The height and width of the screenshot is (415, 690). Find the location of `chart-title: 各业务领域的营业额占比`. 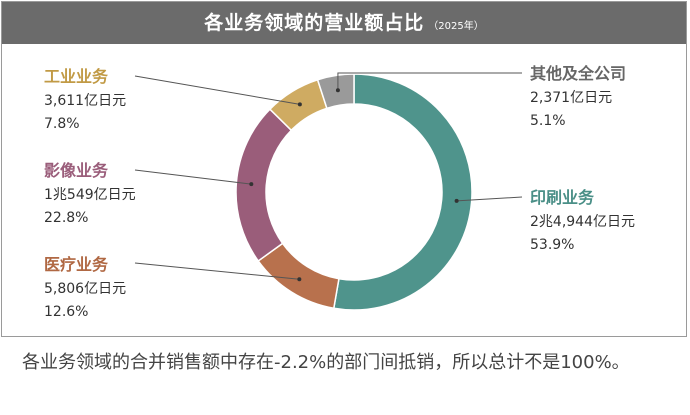

chart-title: 各业务领域的营业额占比 is located at coordinates (314, 23).